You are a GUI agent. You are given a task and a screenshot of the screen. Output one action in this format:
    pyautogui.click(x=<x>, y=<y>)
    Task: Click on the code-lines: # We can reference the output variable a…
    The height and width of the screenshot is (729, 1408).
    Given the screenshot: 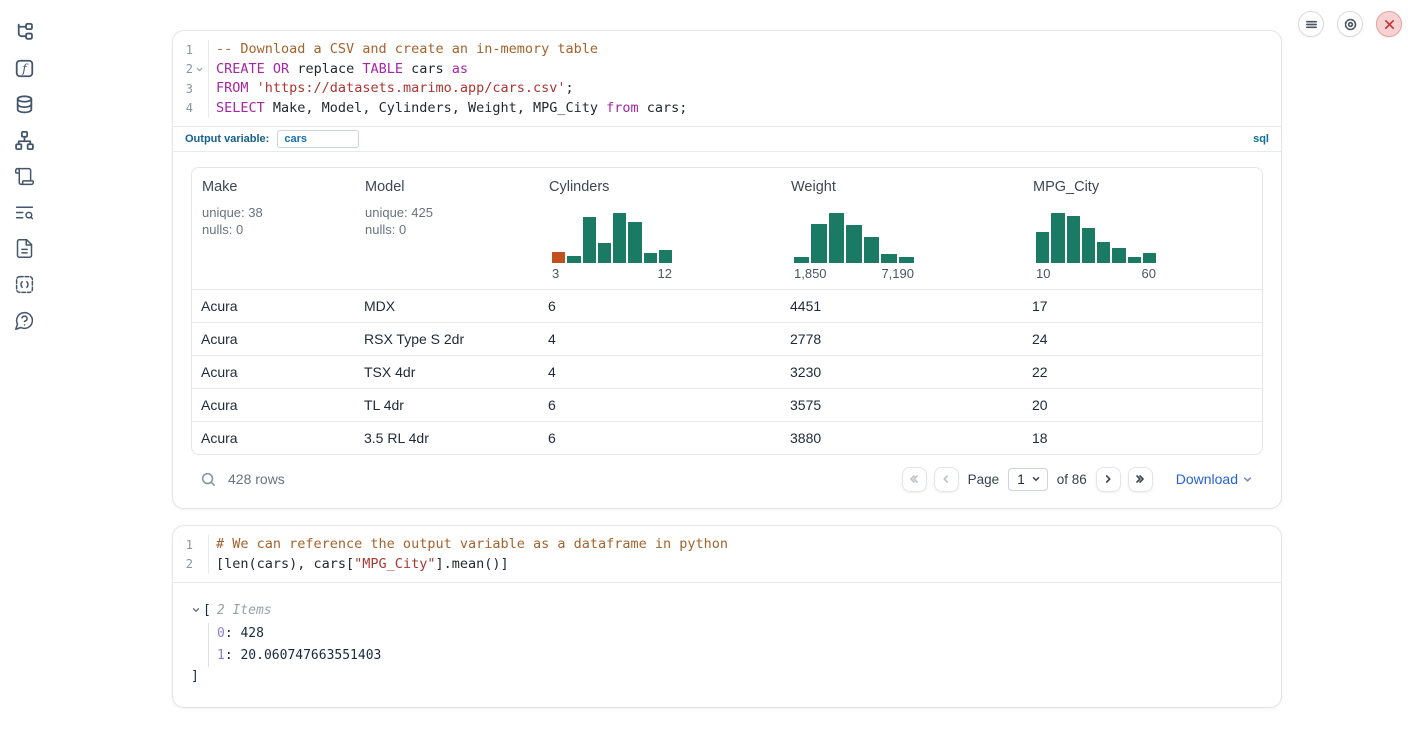 What is the action you would take?
    pyautogui.click(x=745, y=554)
    